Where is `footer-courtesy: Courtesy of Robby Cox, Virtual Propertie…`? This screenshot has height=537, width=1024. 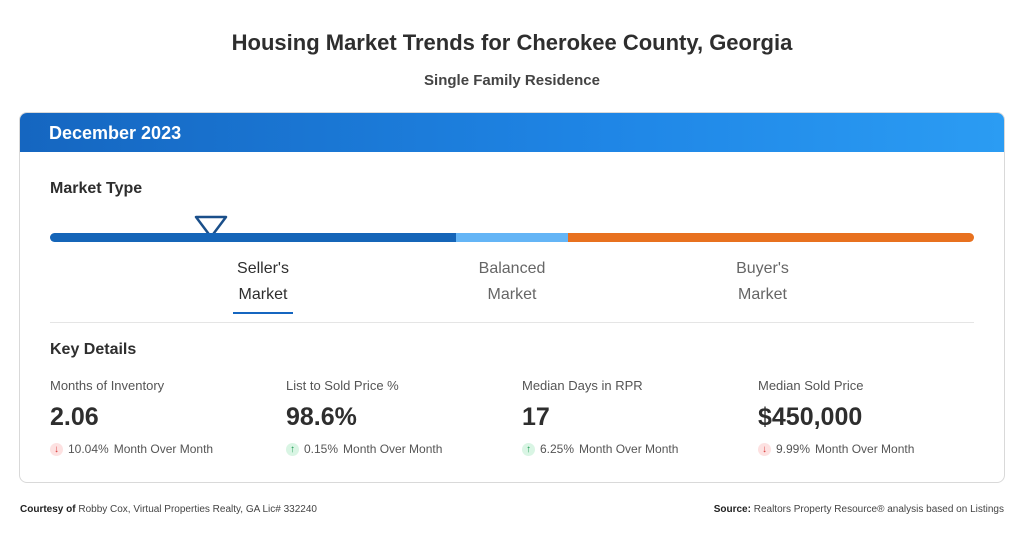 footer-courtesy: Courtesy of Robby Cox, Virtual Propertie… is located at coordinates (168, 509).